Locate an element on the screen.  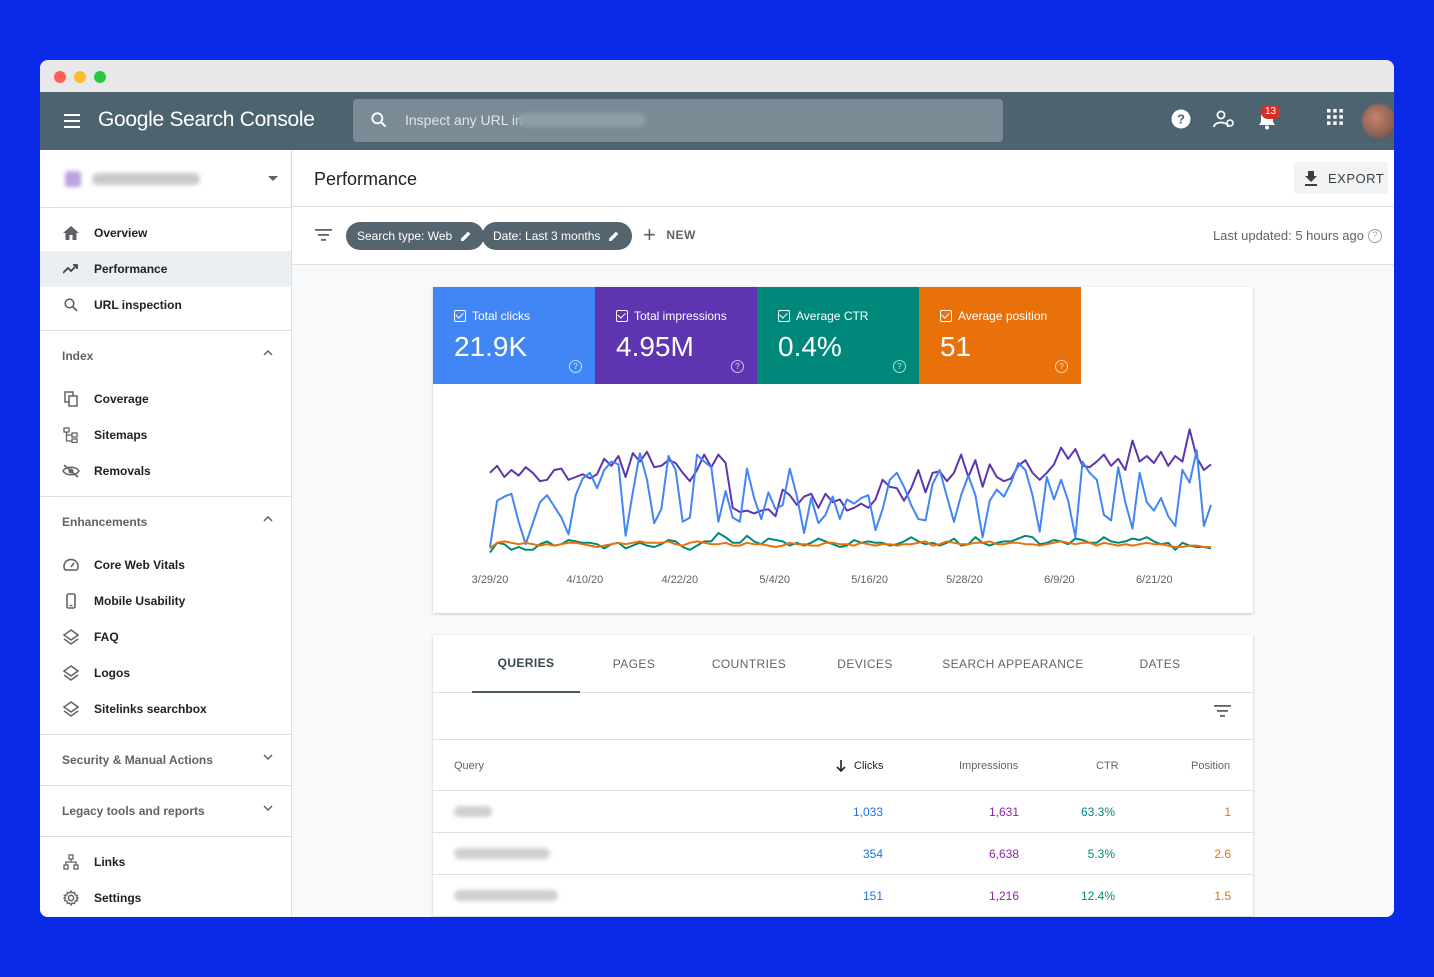
sidebar-item-settings: Settings is located at coordinates (165, 898).